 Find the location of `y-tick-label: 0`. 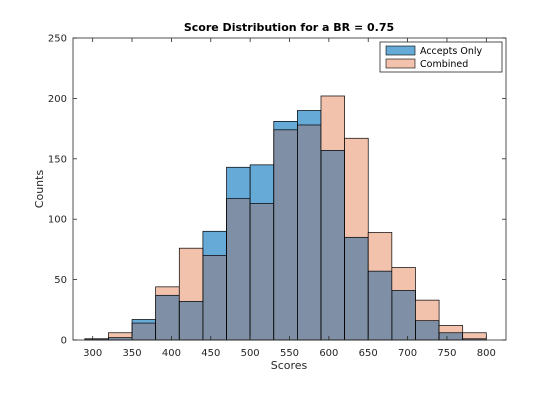

y-tick-label: 0 is located at coordinates (64, 341).